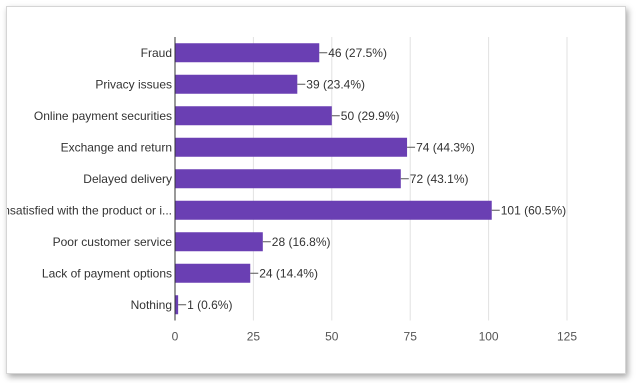 The height and width of the screenshot is (383, 638). I want to click on data-label: 39 (23.4%), so click(335, 84).